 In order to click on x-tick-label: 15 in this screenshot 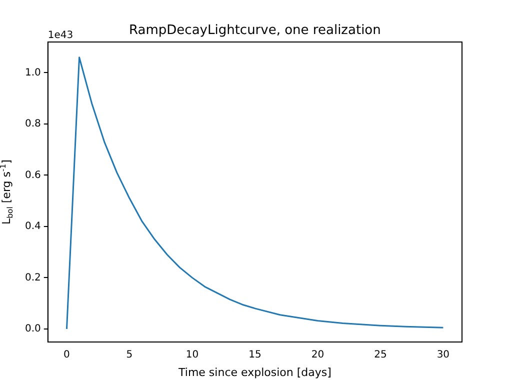, I will do `click(255, 355)`.